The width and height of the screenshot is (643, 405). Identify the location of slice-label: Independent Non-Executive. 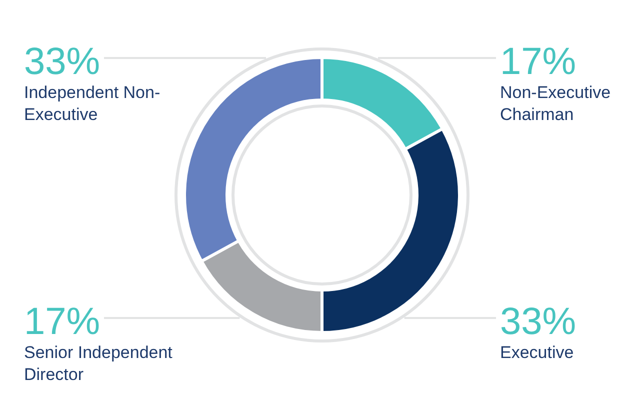
(92, 103).